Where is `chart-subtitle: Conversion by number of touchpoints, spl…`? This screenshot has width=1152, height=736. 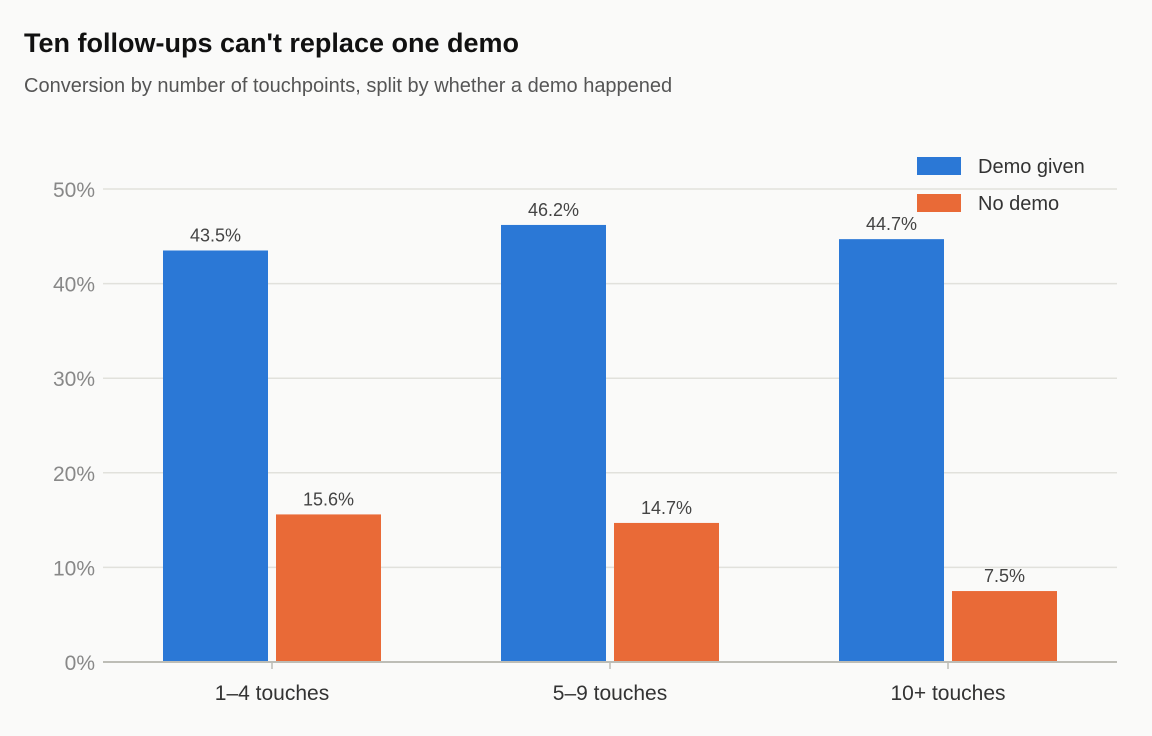
chart-subtitle: Conversion by number of touchpoints, spl… is located at coordinates (348, 86).